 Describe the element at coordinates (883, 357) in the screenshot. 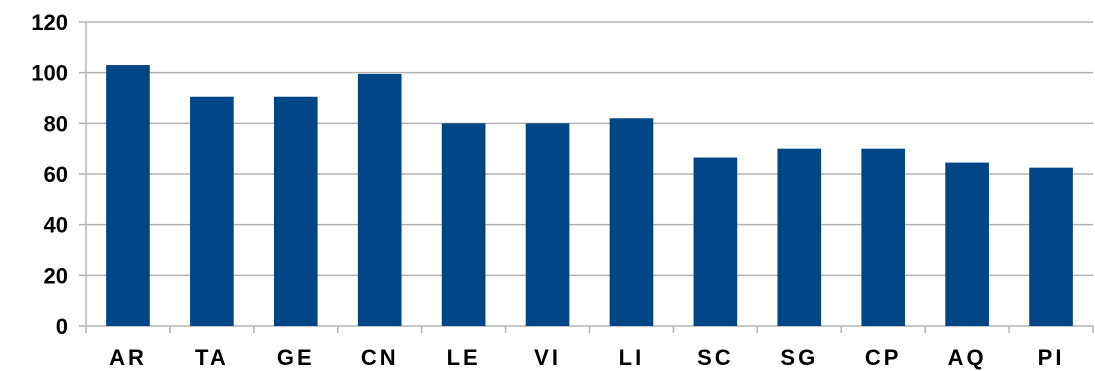

I see `x-tick-label-CP: CP` at that location.